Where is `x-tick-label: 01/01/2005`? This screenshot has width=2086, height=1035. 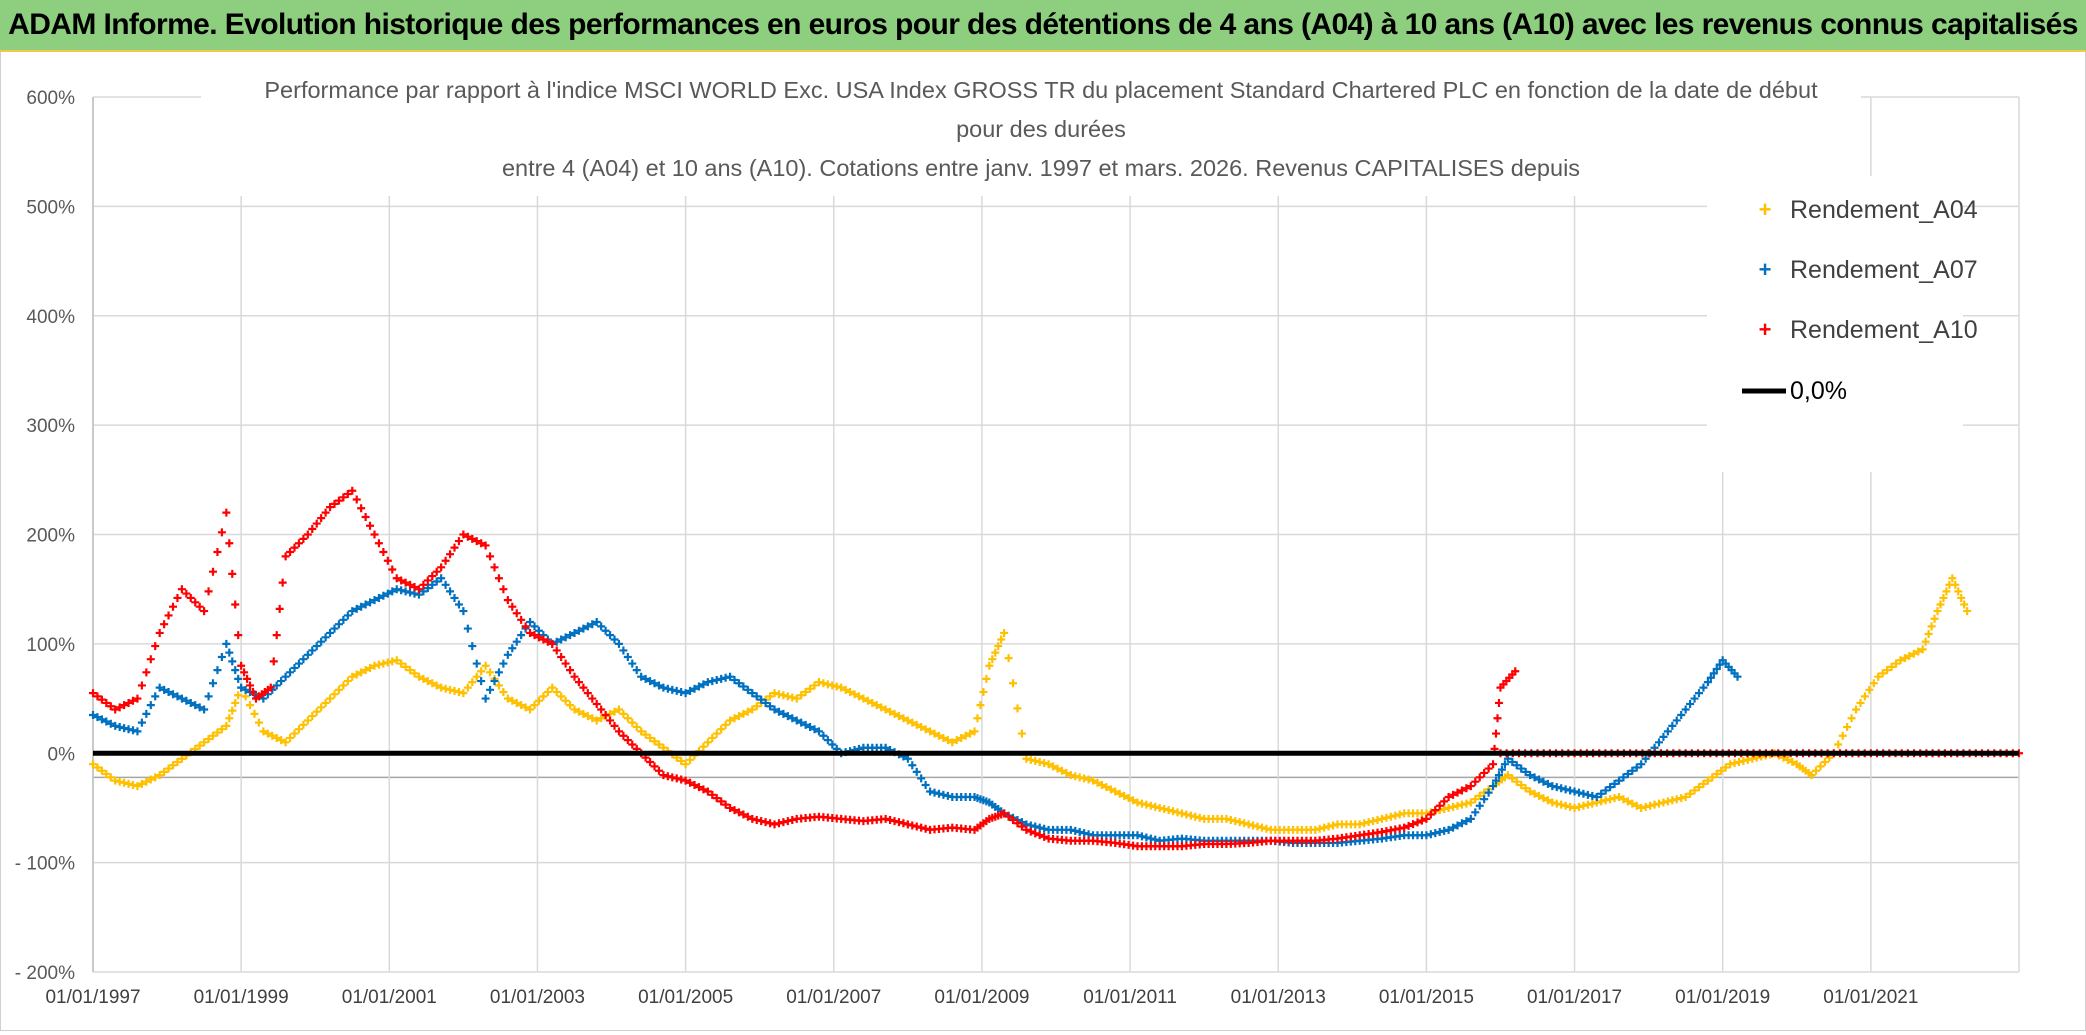 x-tick-label: 01/01/2005 is located at coordinates (685, 997).